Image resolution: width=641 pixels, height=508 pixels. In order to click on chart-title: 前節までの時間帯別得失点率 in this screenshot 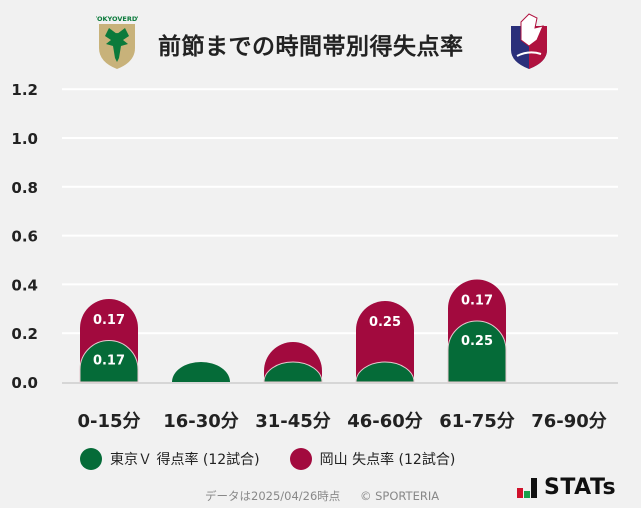, I will do `click(311, 47)`.